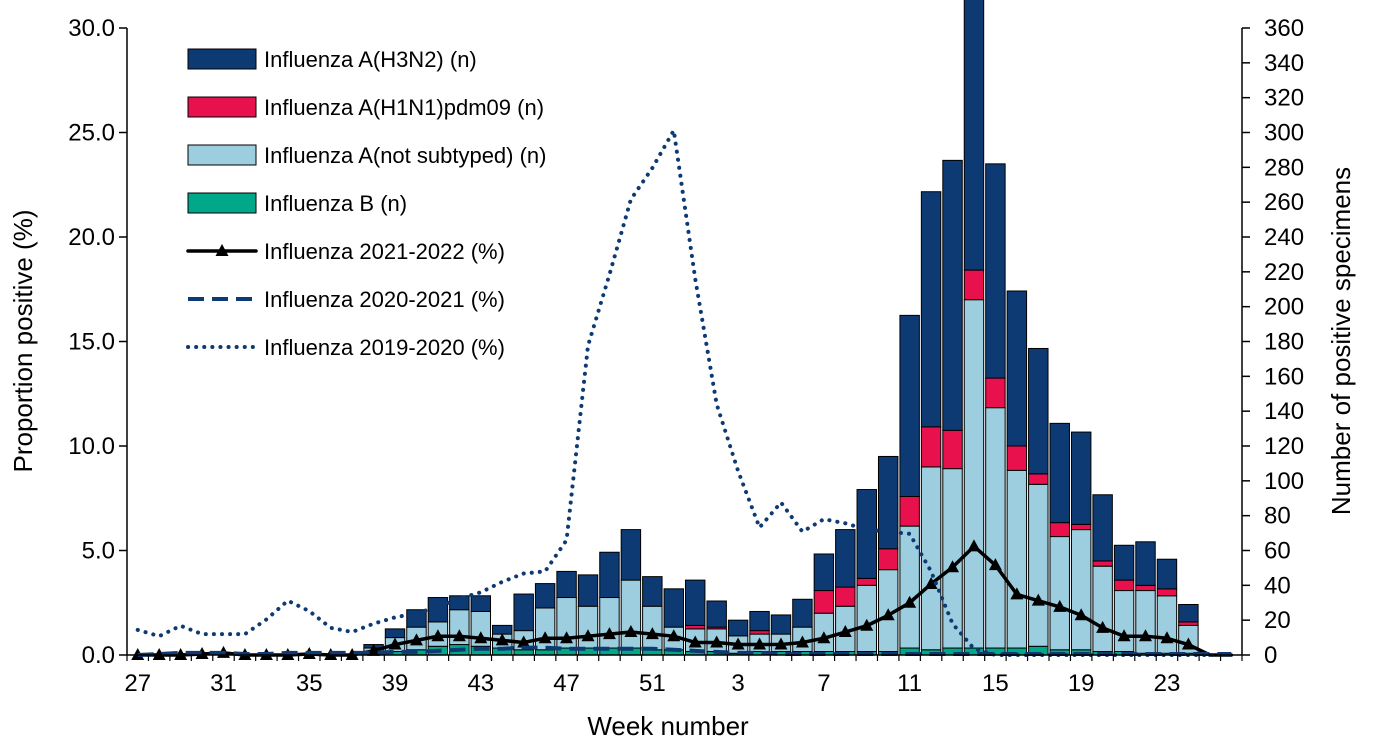 The image size is (1378, 740). What do you see at coordinates (684, 651) in the screenshot?
I see `line-2020-2021` at bounding box center [684, 651].